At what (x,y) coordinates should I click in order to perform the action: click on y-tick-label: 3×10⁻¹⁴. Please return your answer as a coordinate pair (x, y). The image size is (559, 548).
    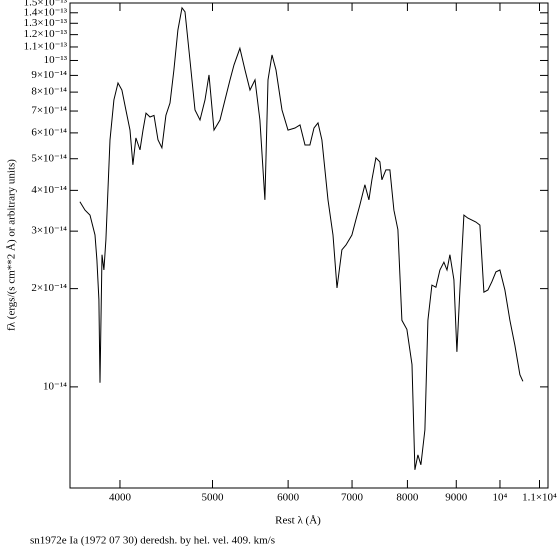
    Looking at the image, I should click on (49, 231).